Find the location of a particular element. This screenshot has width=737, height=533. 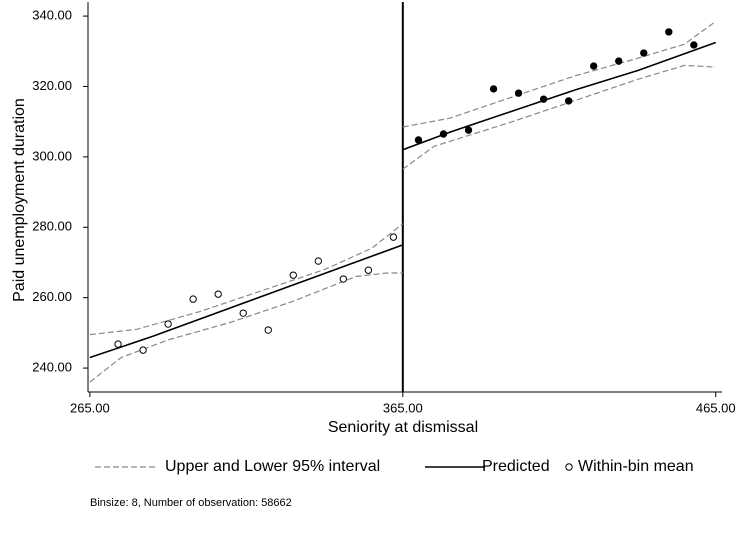

y-tick-label: 240.00 is located at coordinates (52, 367).